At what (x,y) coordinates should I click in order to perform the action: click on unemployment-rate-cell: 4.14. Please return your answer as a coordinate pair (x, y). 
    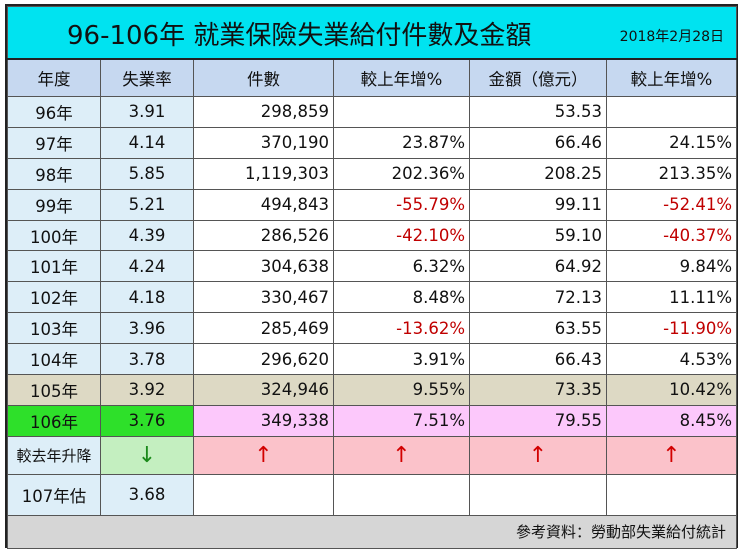
    Looking at the image, I should click on (147, 142).